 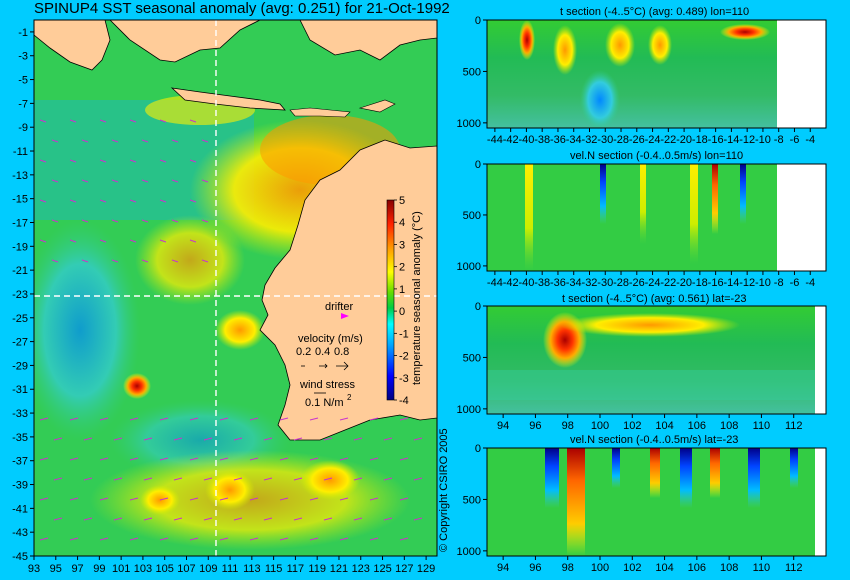 What do you see at coordinates (684, 283) in the screenshot?
I see `panel2-x-tick-label: -20` at bounding box center [684, 283].